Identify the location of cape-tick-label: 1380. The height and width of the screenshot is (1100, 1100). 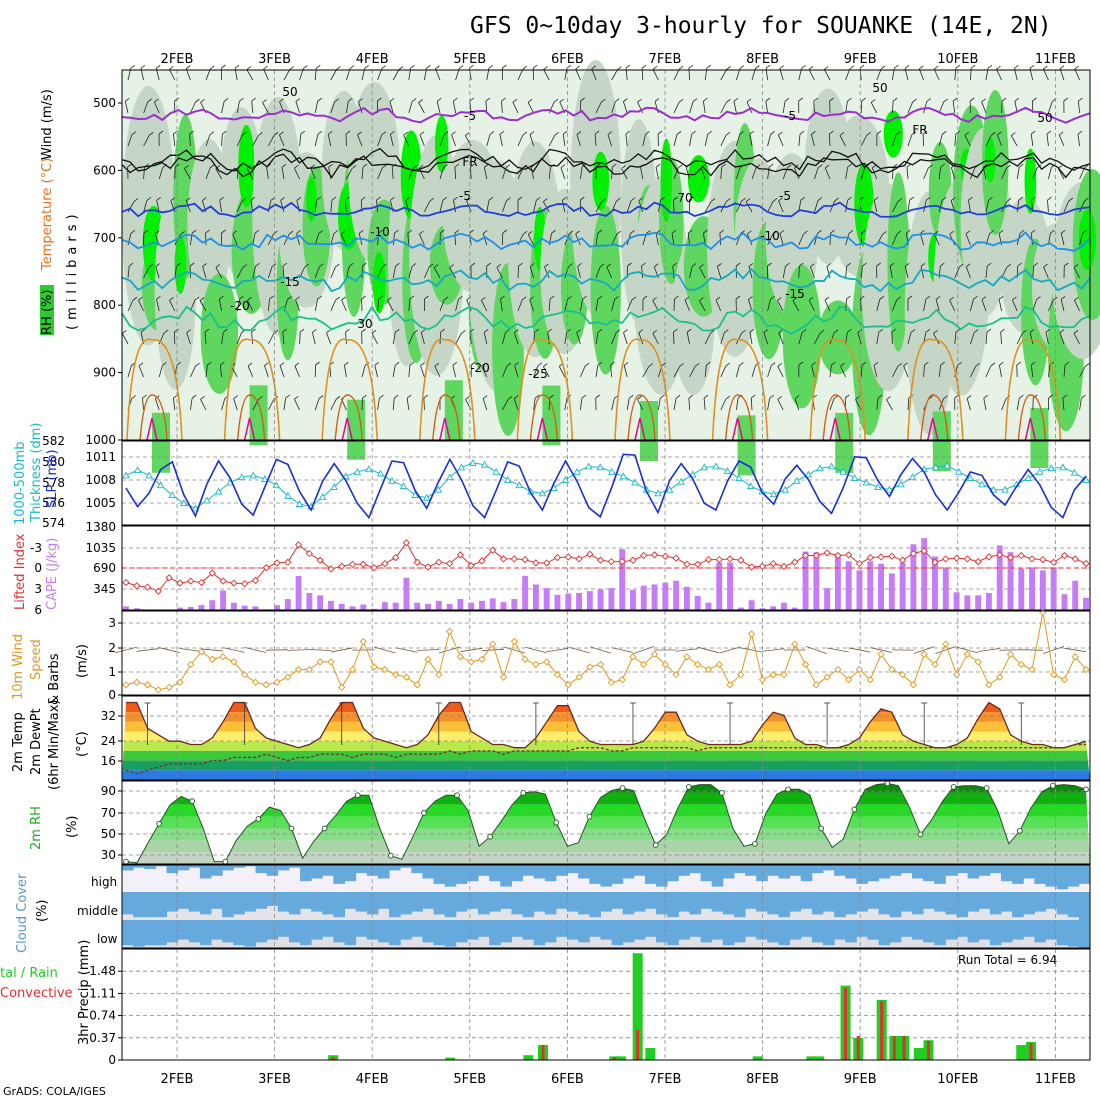
(100, 527).